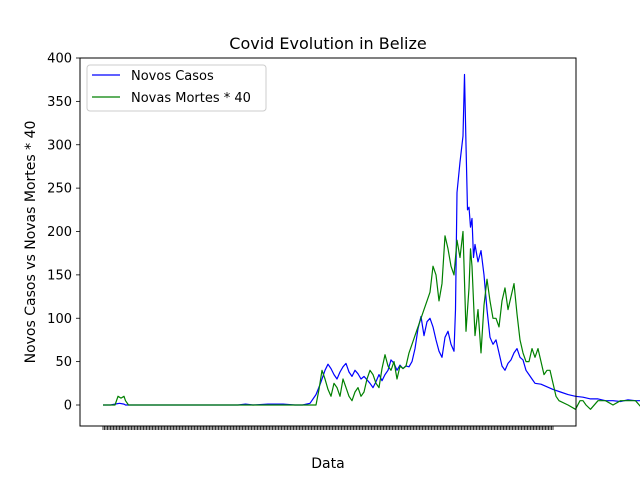  Describe the element at coordinates (172, 76) in the screenshot. I see `legend-label-novos-casos: Novos Casos` at that location.